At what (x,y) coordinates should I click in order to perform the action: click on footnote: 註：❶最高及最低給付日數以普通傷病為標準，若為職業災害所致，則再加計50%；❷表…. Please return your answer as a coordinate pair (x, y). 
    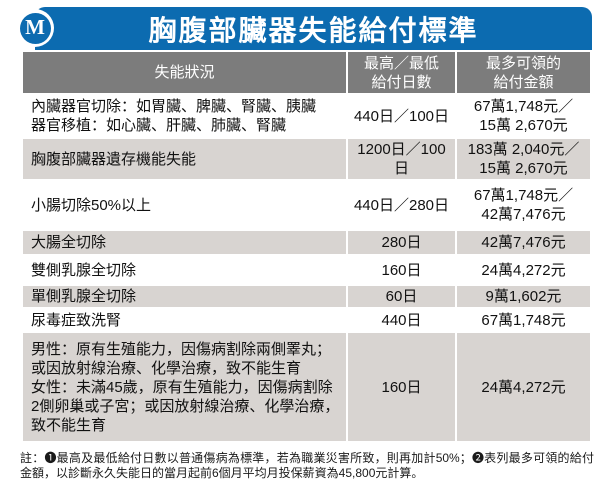
    Looking at the image, I should click on (307, 465).